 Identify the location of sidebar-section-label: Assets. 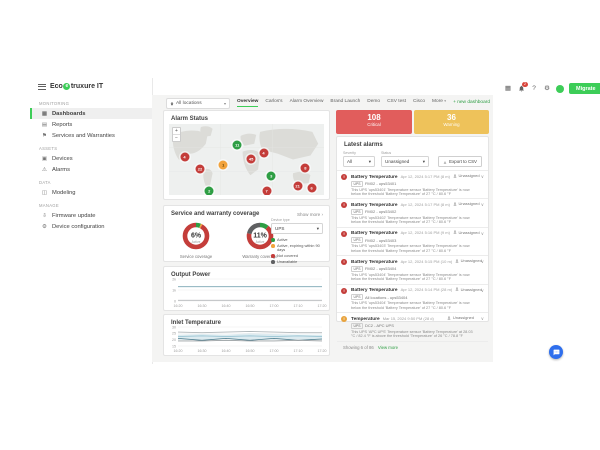
(48, 148).